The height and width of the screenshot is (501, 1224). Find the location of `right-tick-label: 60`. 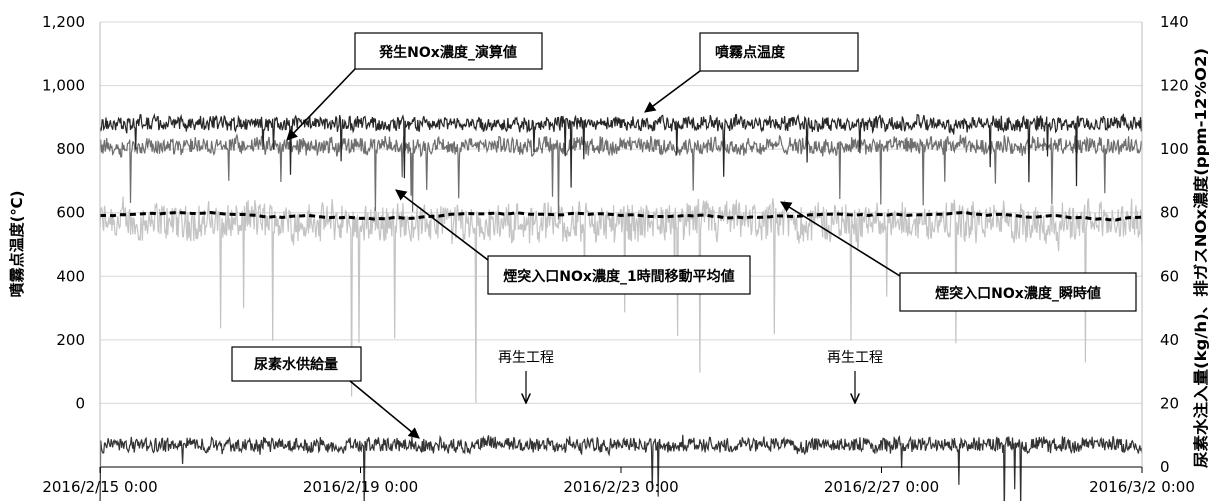

right-tick-label: 60 is located at coordinates (1169, 276).